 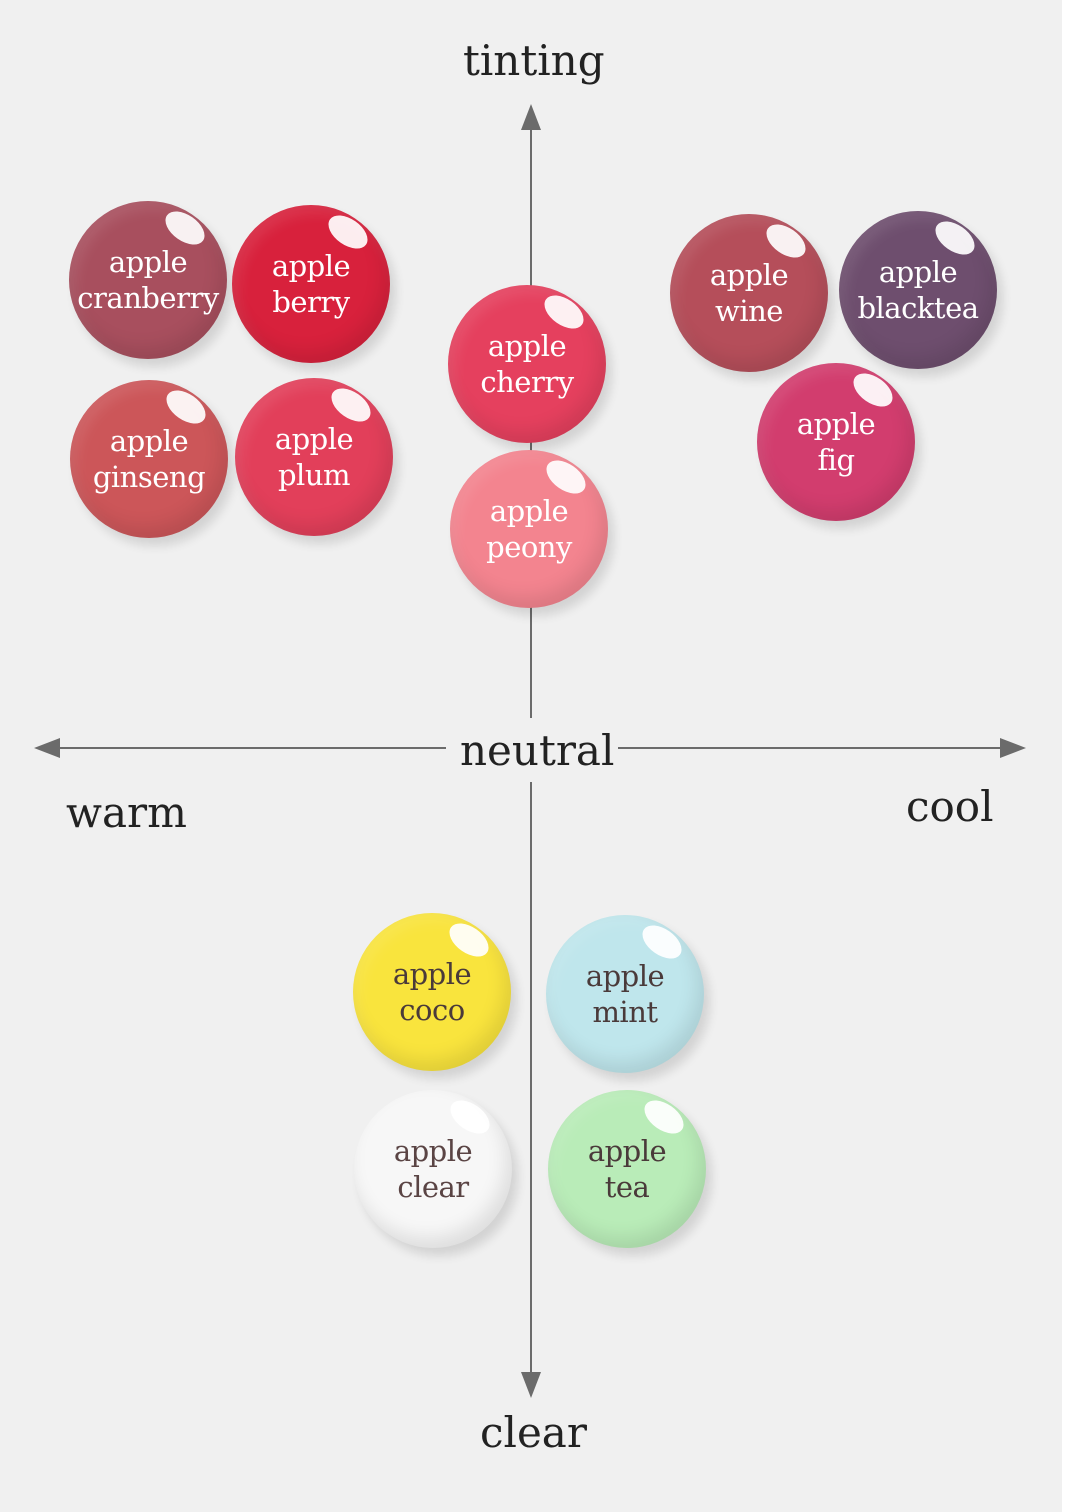 What do you see at coordinates (918, 290) in the screenshot?
I see `swatch-apple-blacktea: apple blacktea` at bounding box center [918, 290].